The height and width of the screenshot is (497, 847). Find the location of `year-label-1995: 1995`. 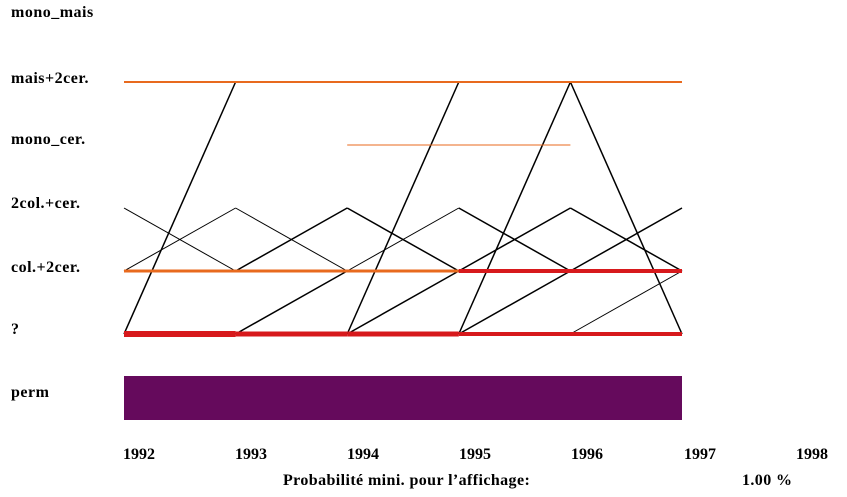

year-label-1995: 1995 is located at coordinates (475, 454).